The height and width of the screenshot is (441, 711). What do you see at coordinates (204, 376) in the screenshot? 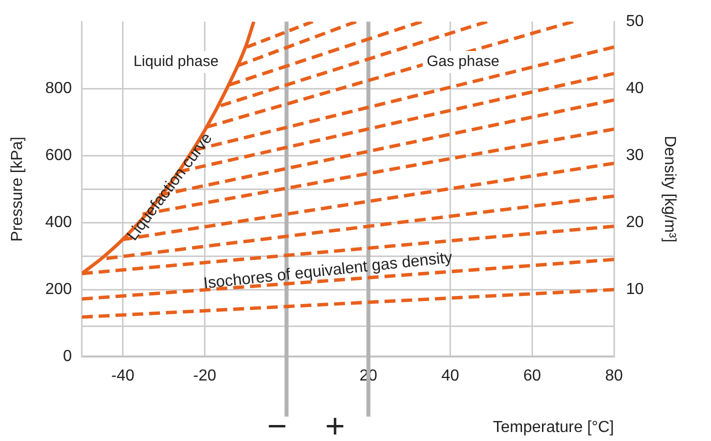
I see `x-tick-label: -20` at bounding box center [204, 376].